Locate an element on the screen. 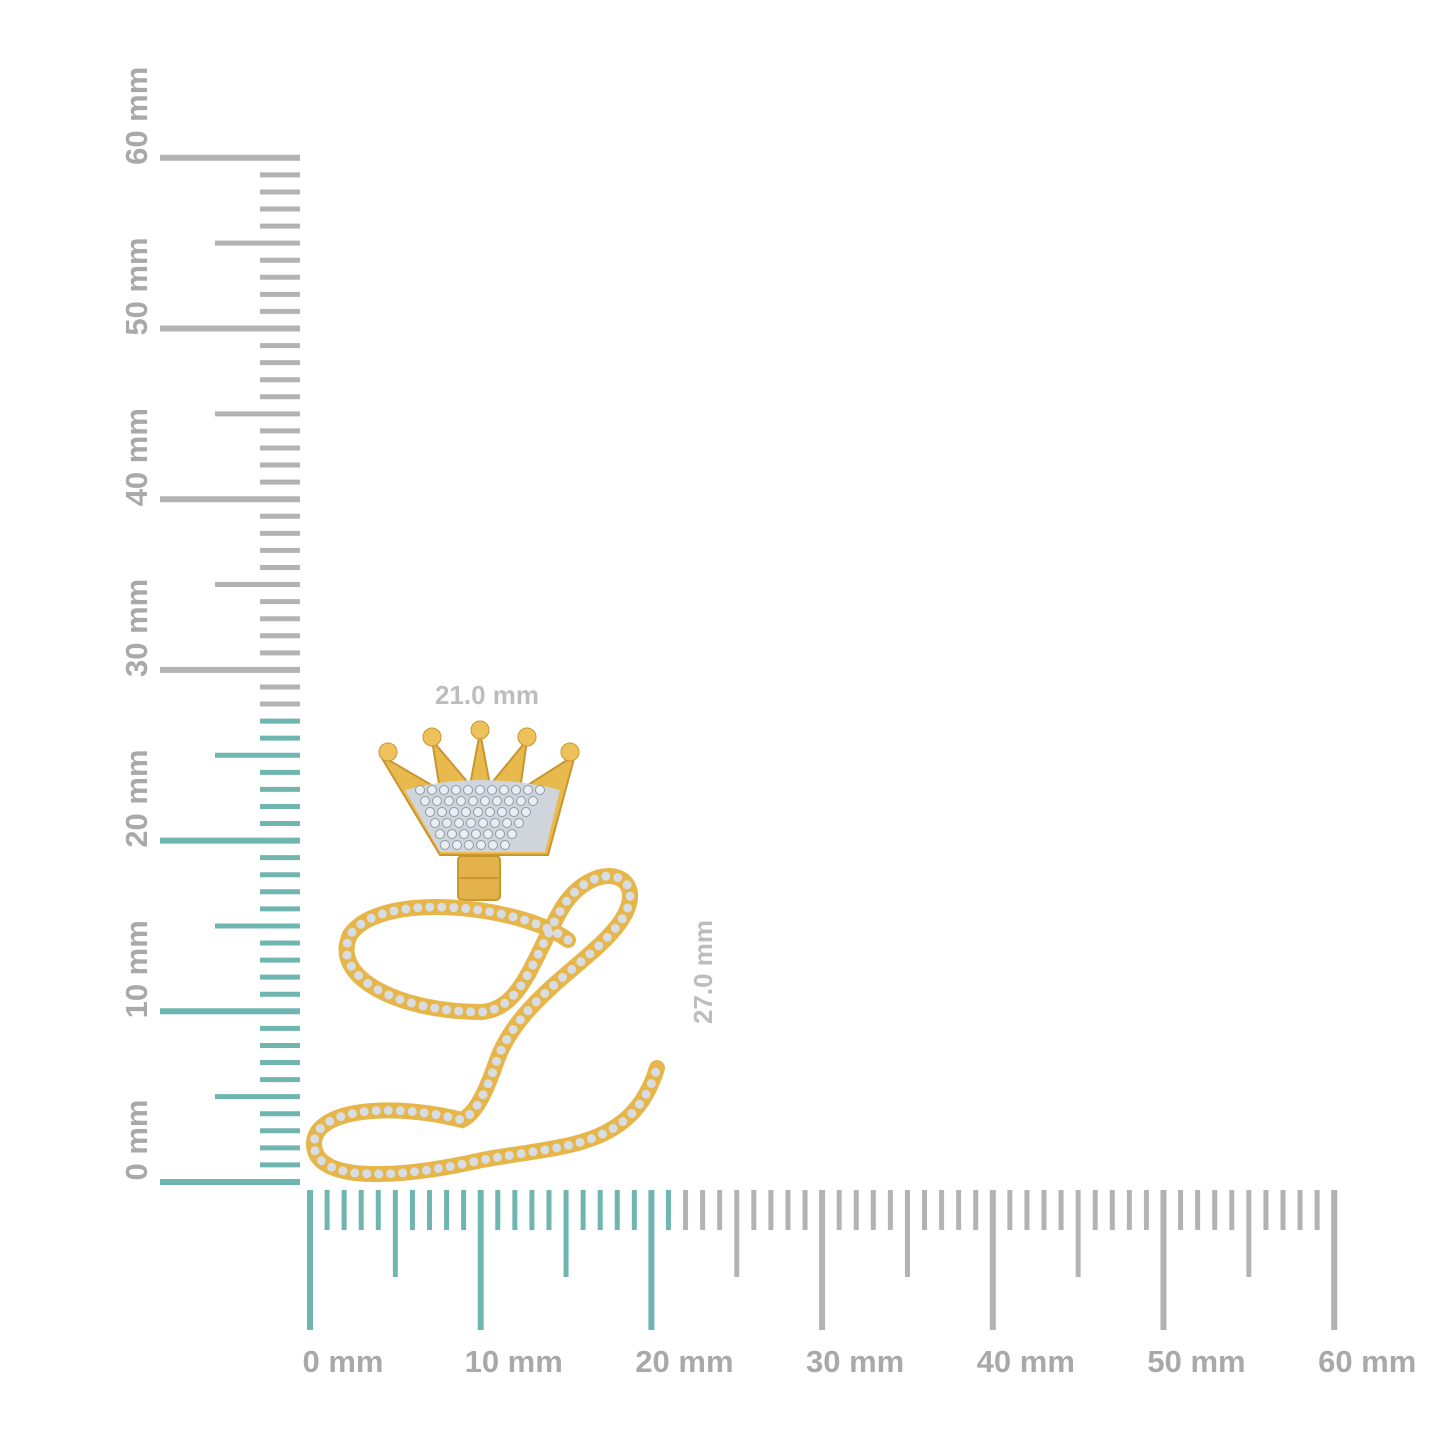 Image resolution: width=1445 pixels, height=1445 pixels. vertical-ruler-label: 40 mm is located at coordinates (136, 457).